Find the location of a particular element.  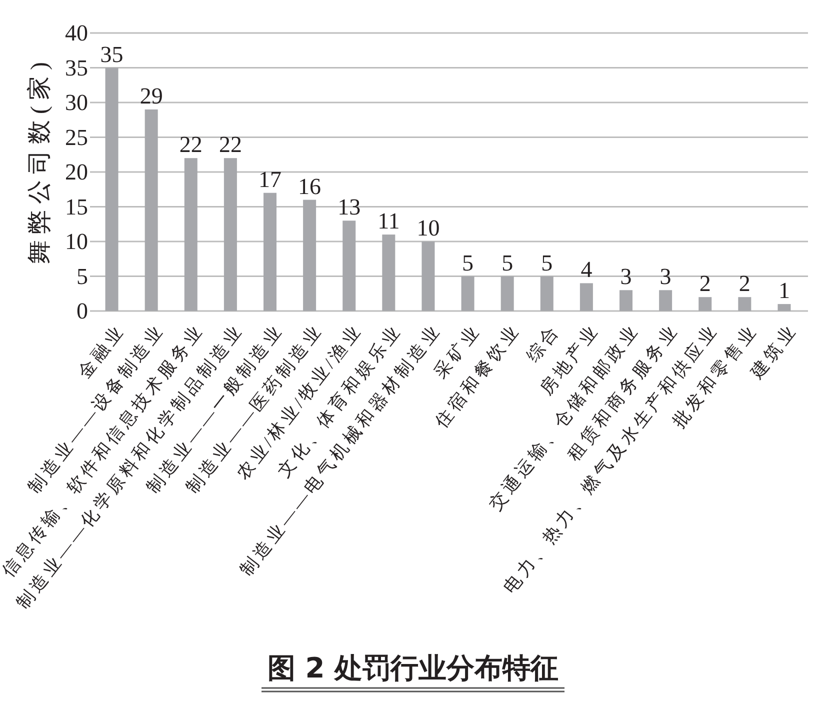

y-tick-label: 15 is located at coordinates (76, 207).